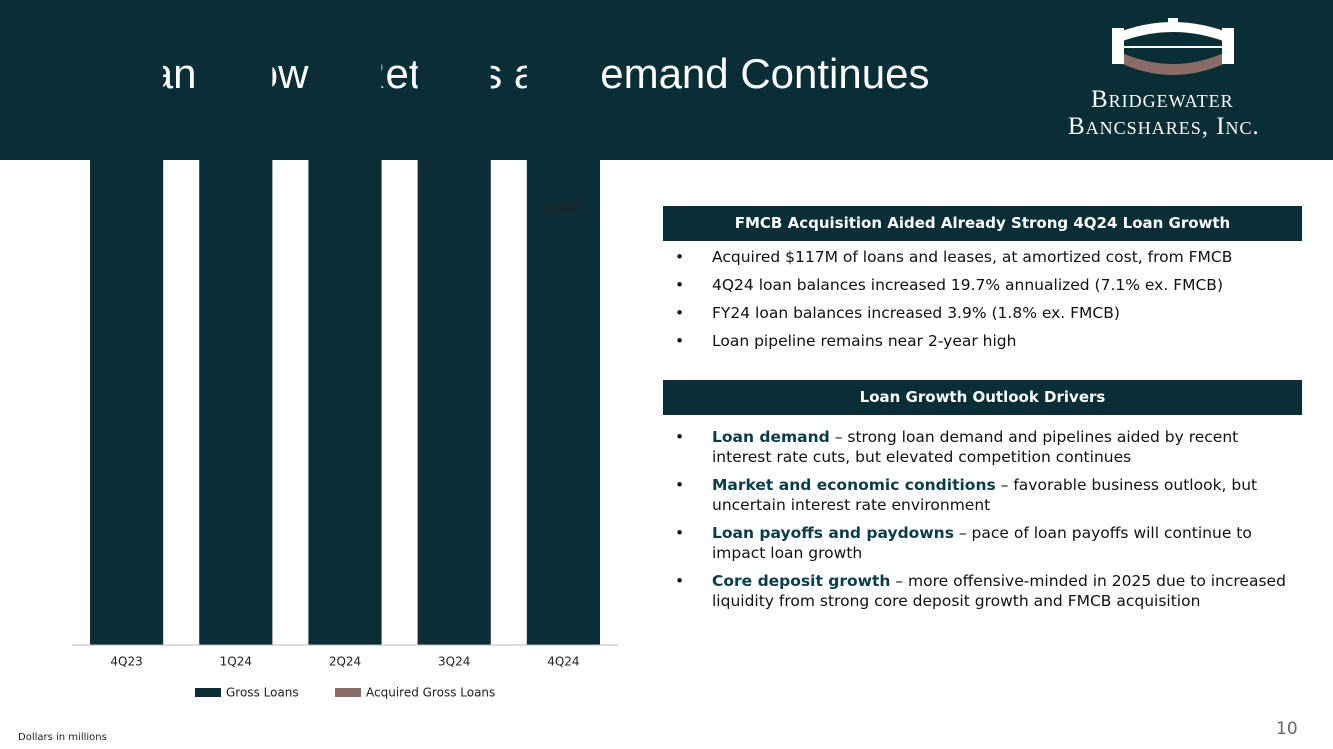 The image size is (1333, 749). Describe the element at coordinates (771, 437) in the screenshot. I see `bullet-term: Loan demand` at that location.